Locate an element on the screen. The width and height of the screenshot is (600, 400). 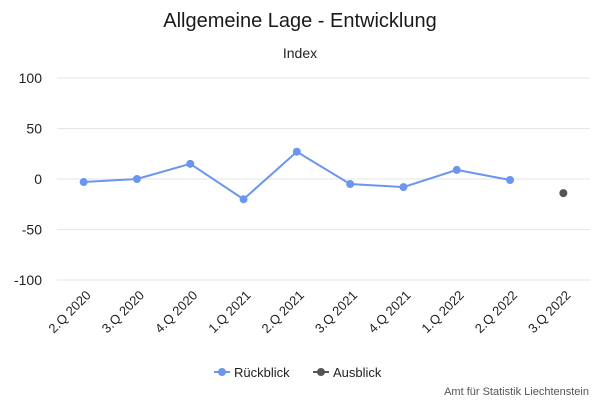
x-tick-label: 3.Q 2021 is located at coordinates (336, 312).